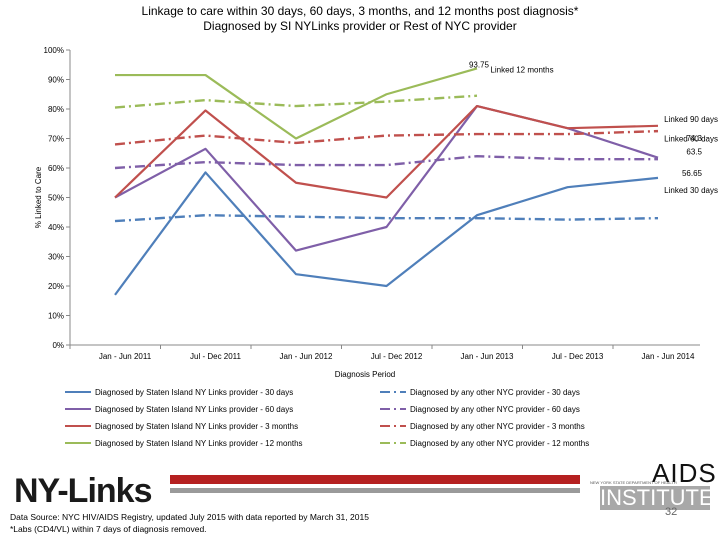 This screenshot has height=540, width=720. I want to click on y-tick-label: 0%, so click(58, 345).